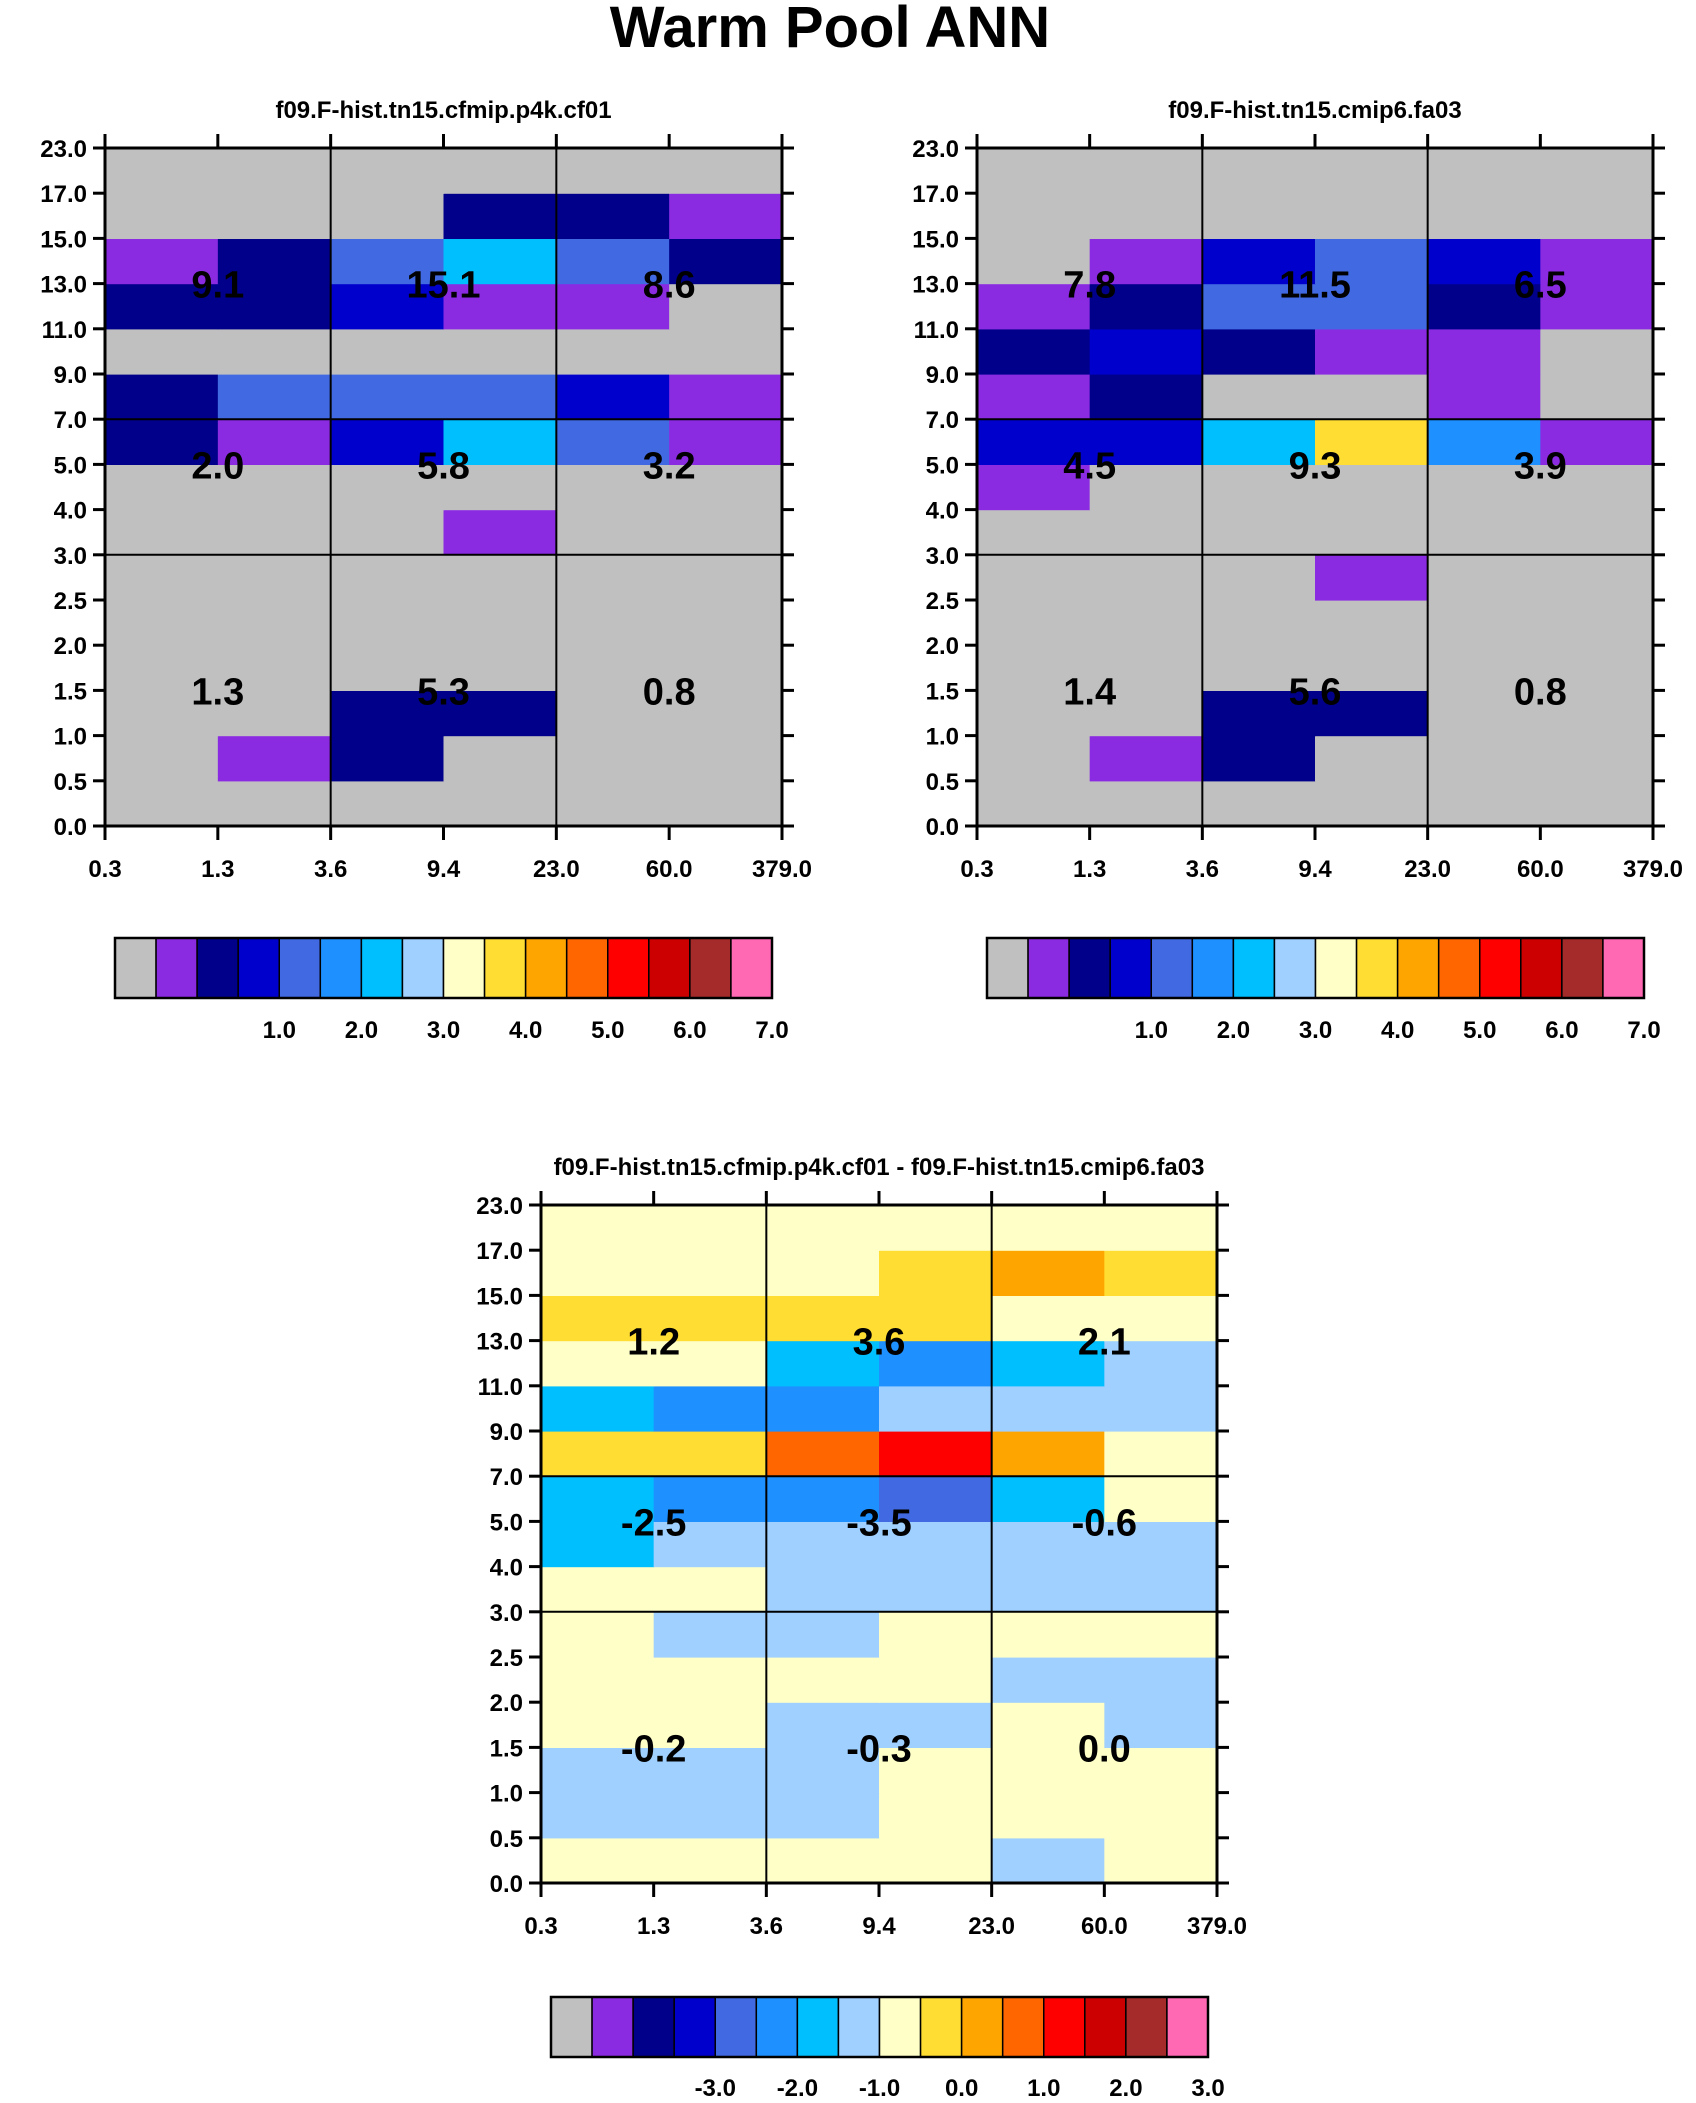 The image size is (1696, 2103). I want to click on y-tick-label: 17.0, so click(935, 194).